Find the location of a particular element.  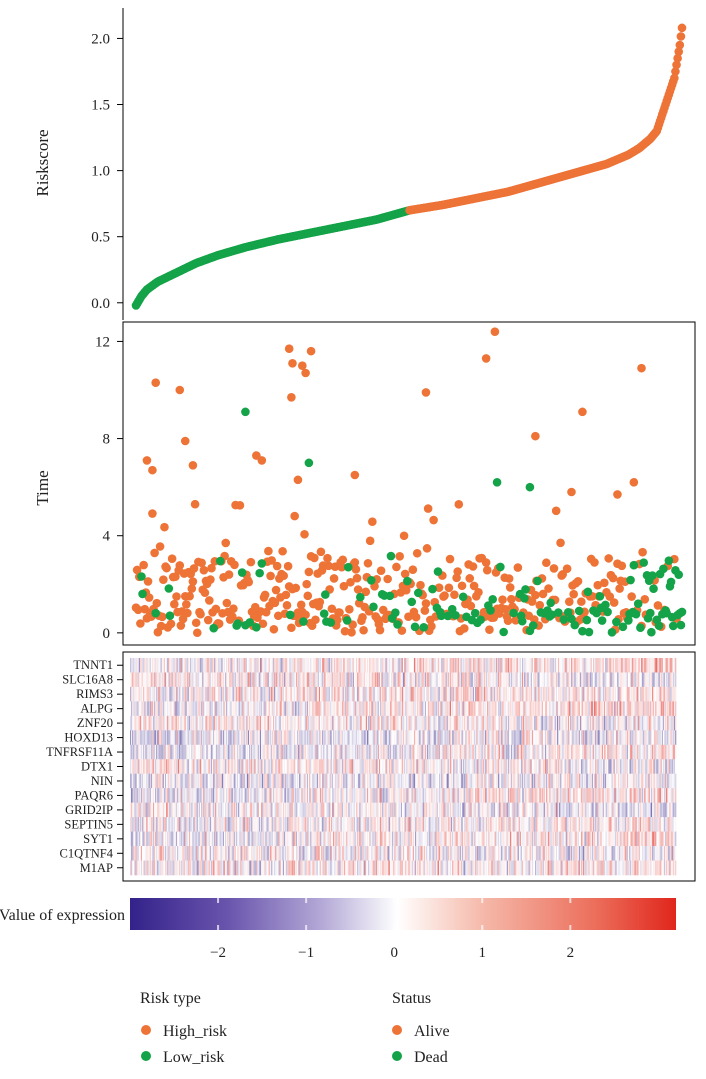

riskscore-tick-label: 1.5 is located at coordinates (100, 106).